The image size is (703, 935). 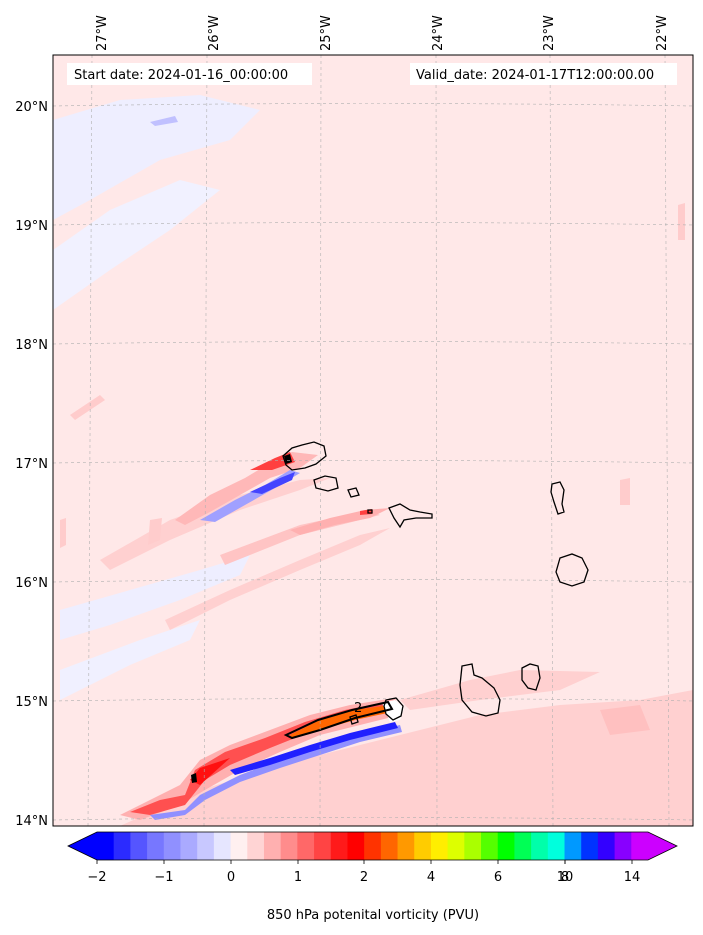 I want to click on colorbar-left-arrow, so click(x=82, y=846).